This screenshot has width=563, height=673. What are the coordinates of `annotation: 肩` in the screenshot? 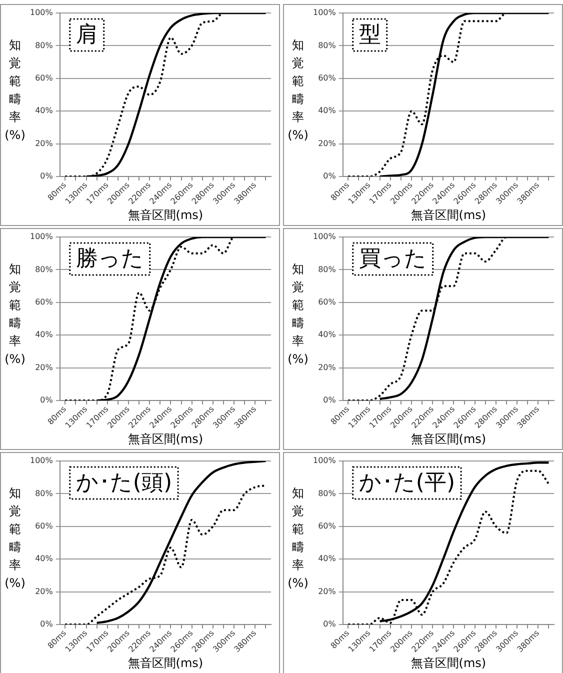 It's located at (87, 35).